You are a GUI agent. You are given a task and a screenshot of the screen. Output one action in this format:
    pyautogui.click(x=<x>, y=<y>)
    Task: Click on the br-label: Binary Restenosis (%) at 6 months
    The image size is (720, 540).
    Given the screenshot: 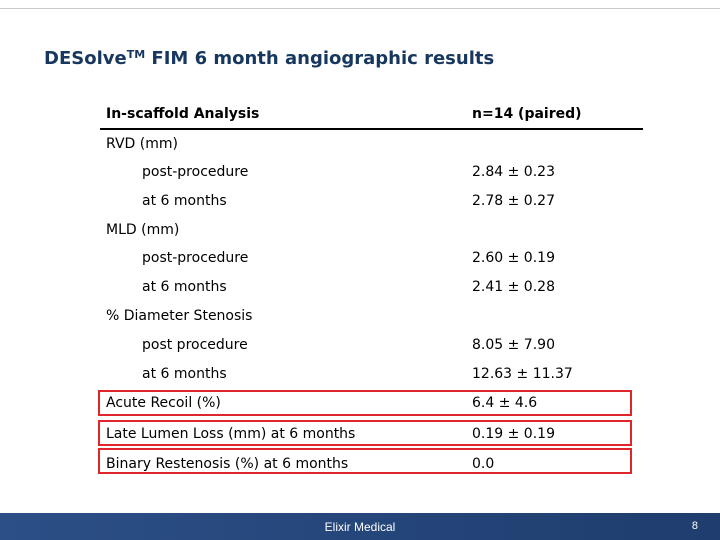 What is the action you would take?
    pyautogui.click(x=227, y=464)
    